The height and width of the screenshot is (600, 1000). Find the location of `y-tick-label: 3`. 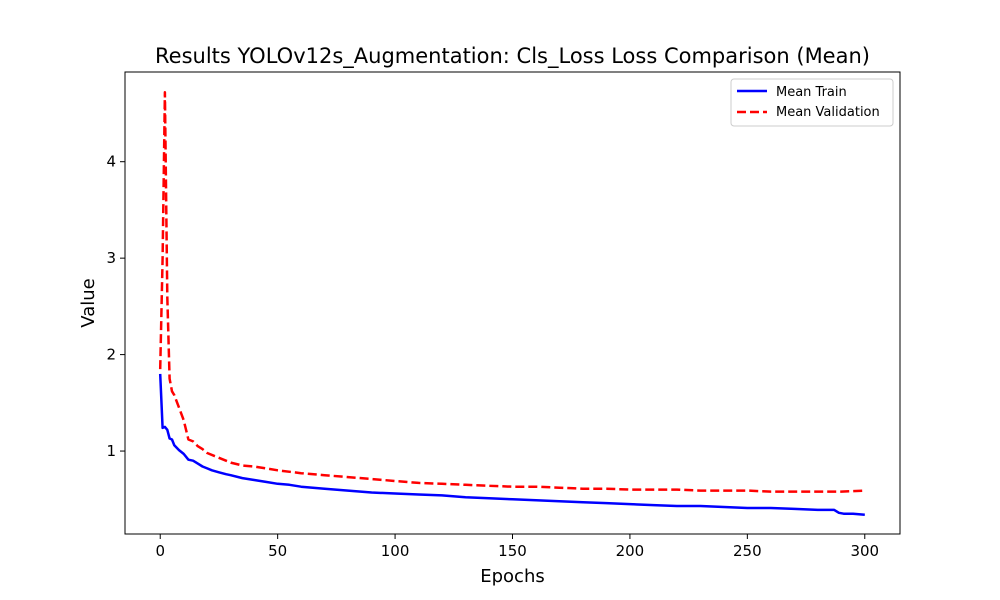

y-tick-label: 3 is located at coordinates (111, 258).